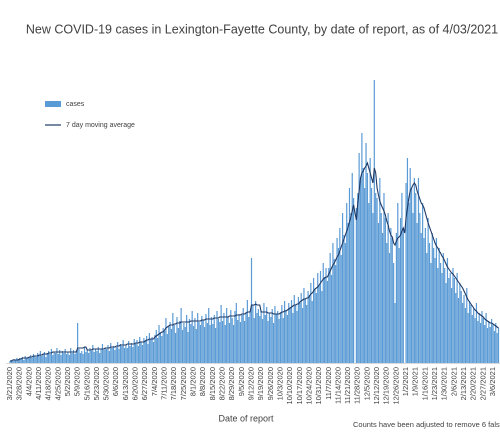 Image resolution: width=500 pixels, height=438 pixels. What do you see at coordinates (222, 383) in the screenshot?
I see `x-tick-label: 8/22/2020` at bounding box center [222, 383].